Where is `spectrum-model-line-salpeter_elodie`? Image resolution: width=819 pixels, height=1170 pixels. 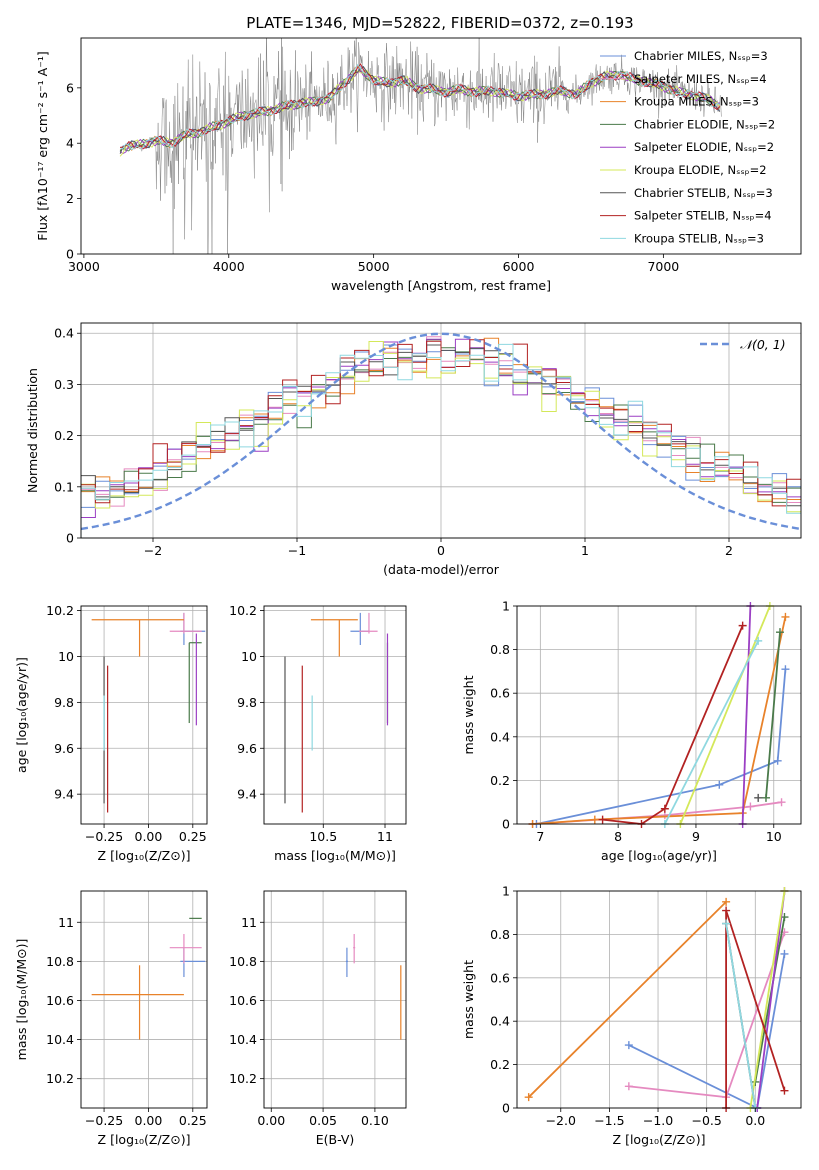 spectrum-model-line-salpeter_elodie is located at coordinates (419, 112).